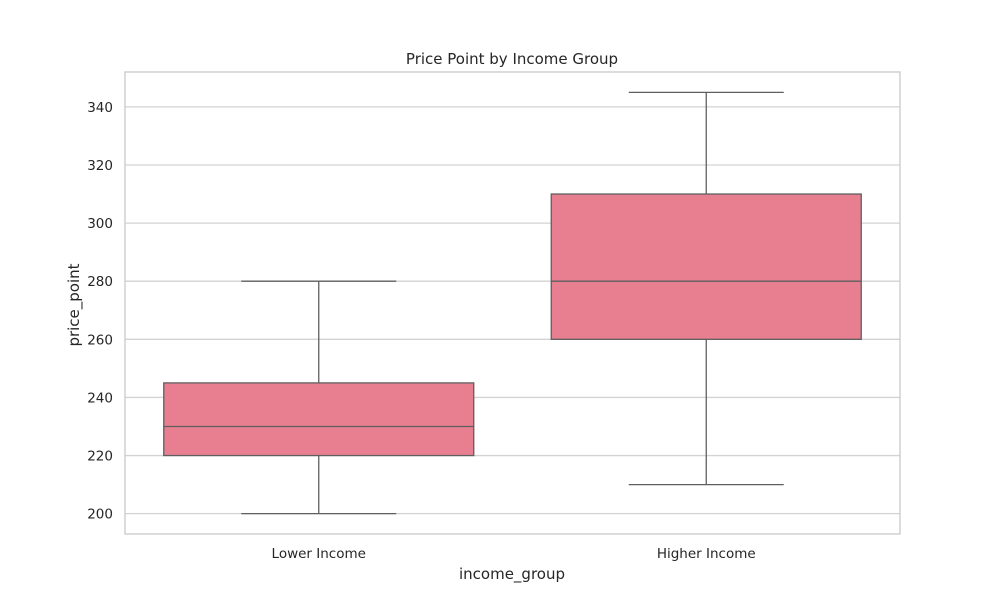 The width and height of the screenshot is (1000, 600). What do you see at coordinates (100, 515) in the screenshot?
I see `y-tick-label: 200` at bounding box center [100, 515].